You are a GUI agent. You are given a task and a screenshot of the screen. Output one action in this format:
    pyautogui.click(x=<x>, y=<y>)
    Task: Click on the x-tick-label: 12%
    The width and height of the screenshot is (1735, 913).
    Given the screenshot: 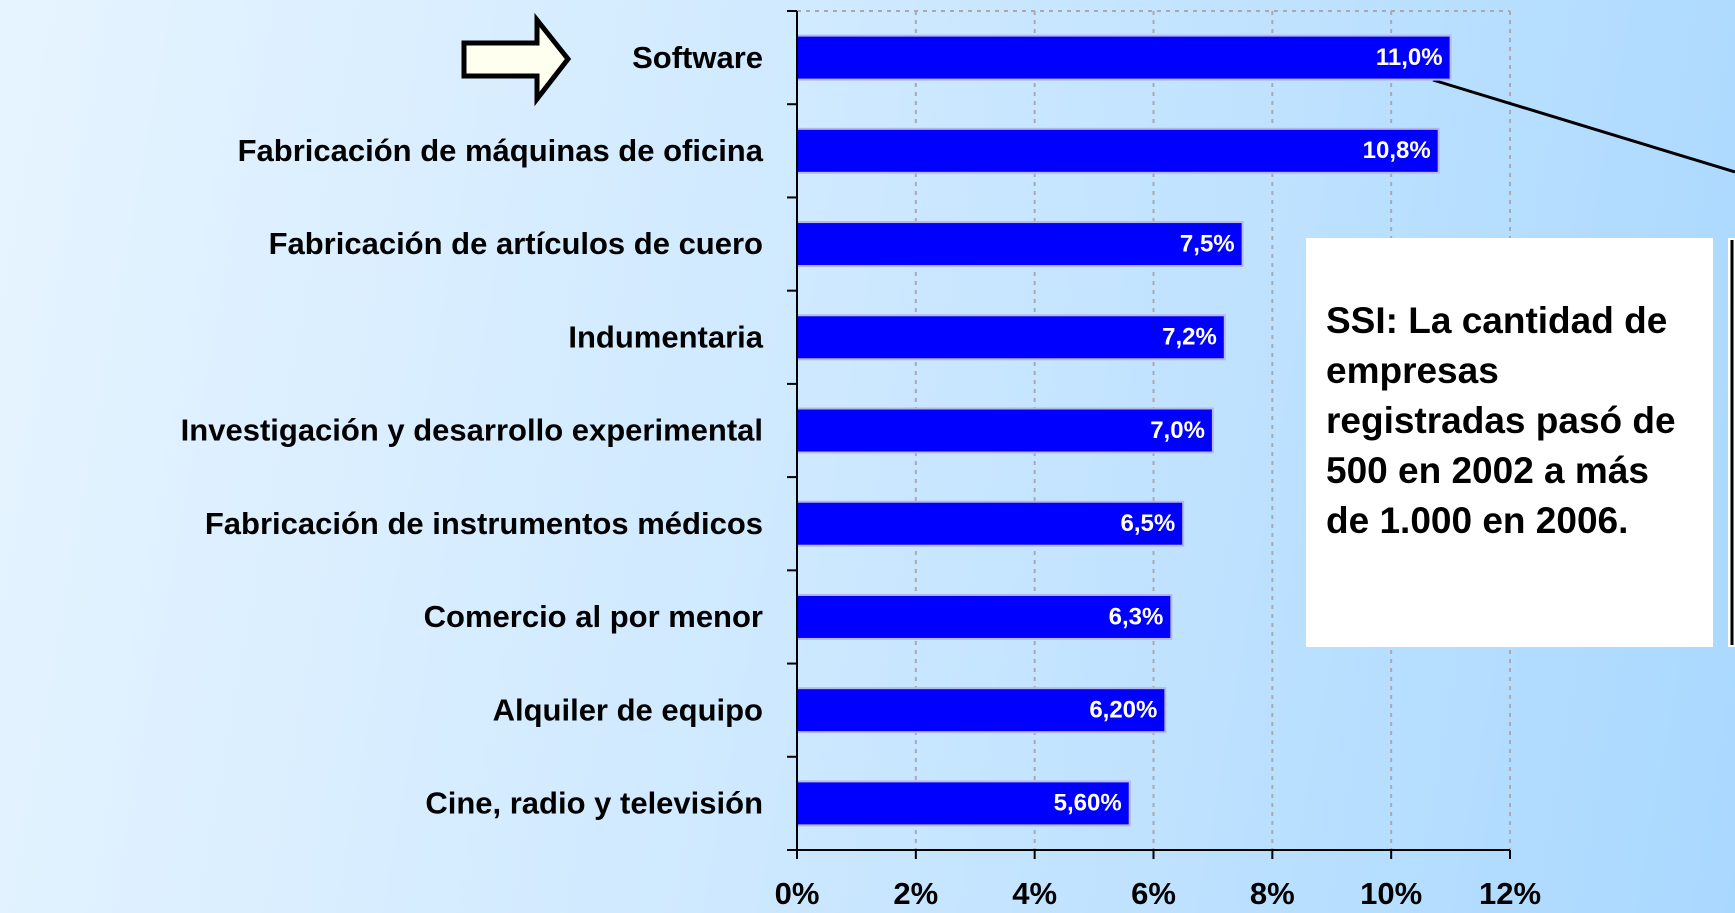 What is the action you would take?
    pyautogui.click(x=1510, y=893)
    